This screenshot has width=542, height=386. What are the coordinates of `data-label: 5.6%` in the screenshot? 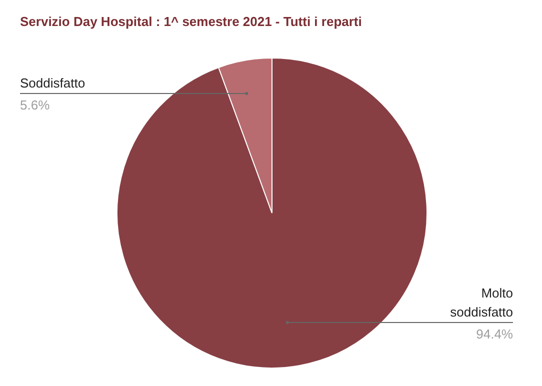 It's located at (35, 105).